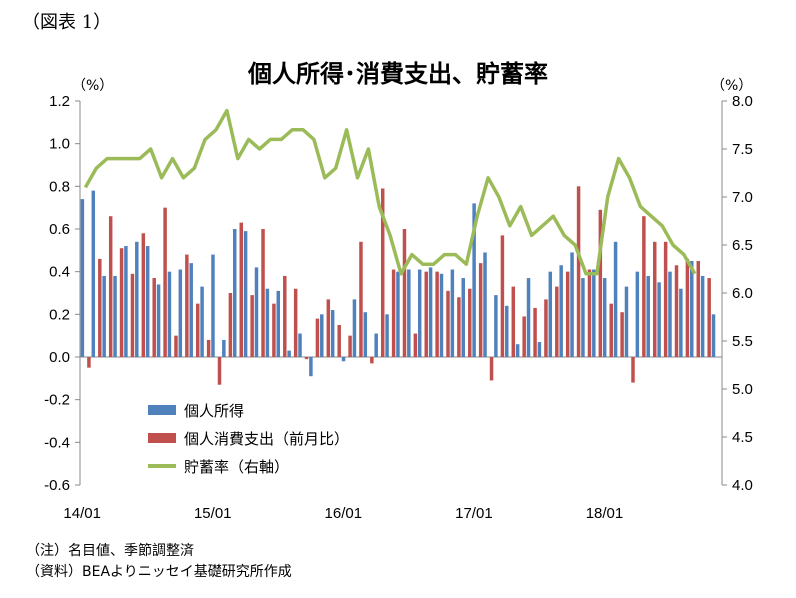 This screenshot has width=796, height=598. Describe the element at coordinates (159, 572) in the screenshot. I see `note-source-bea: （資料）BEAよりニッセイ基礎研究所作成` at that location.